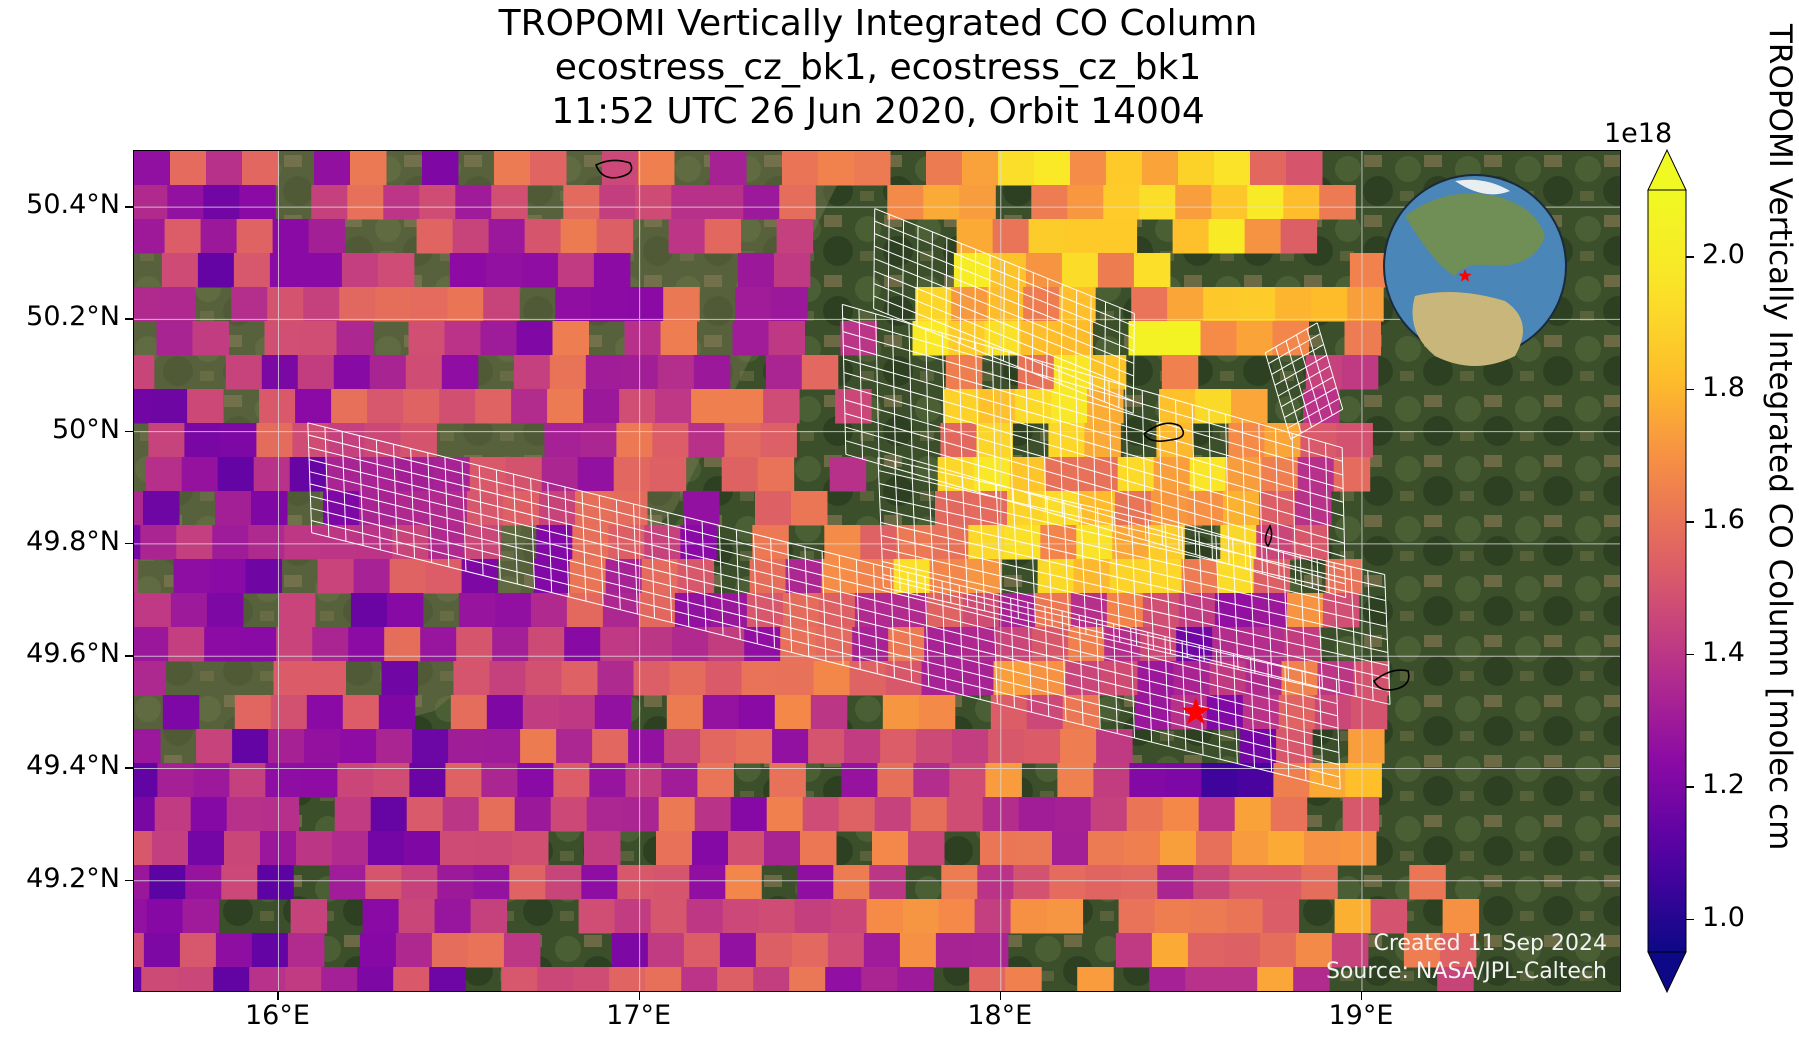 This screenshot has width=1799, height=1042. I want to click on target-star-icon, so click(1196, 711).